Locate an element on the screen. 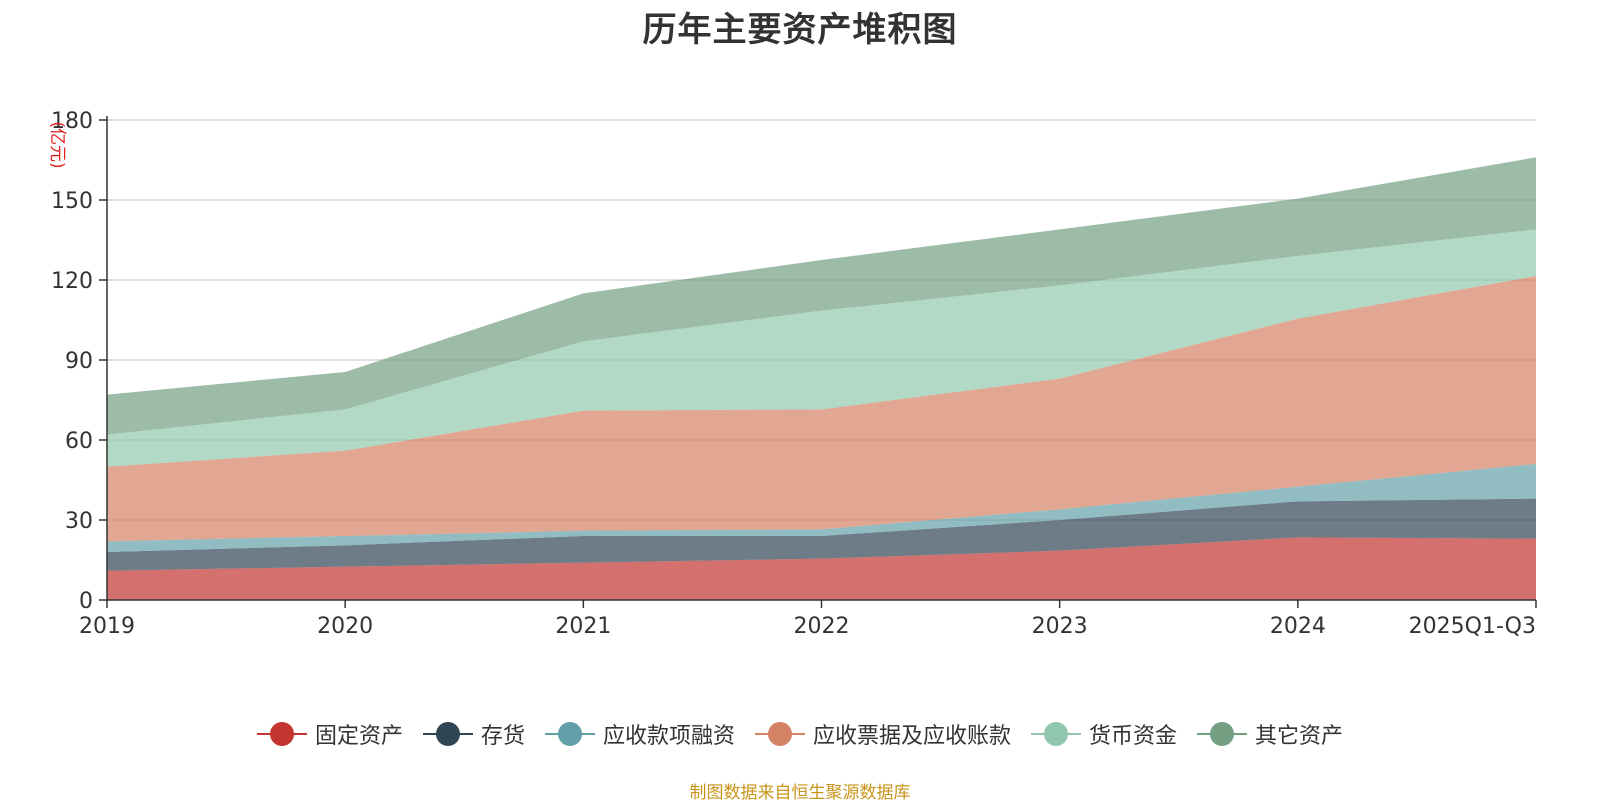  legend-label: 货币资金 is located at coordinates (1133, 736).